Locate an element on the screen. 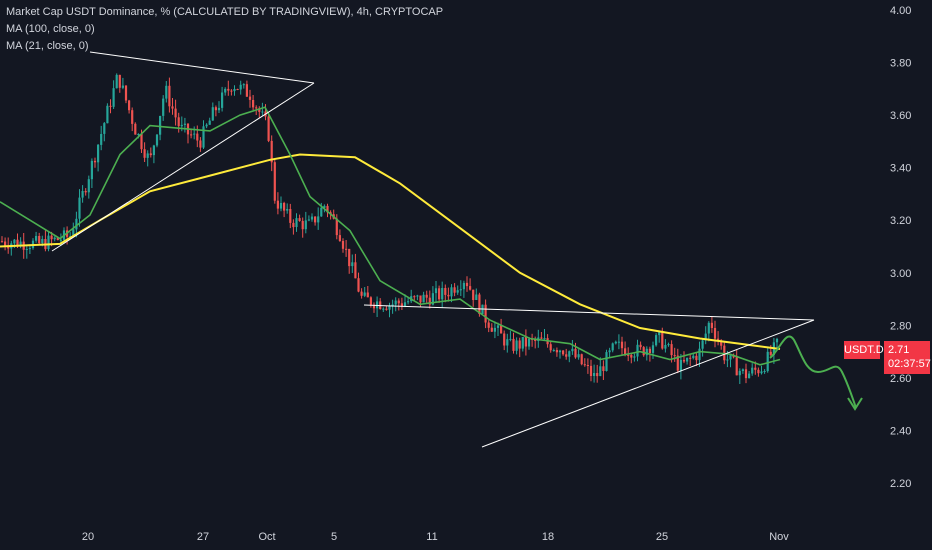 The height and width of the screenshot is (550, 932). price-tick-label: 3.40 is located at coordinates (900, 169).